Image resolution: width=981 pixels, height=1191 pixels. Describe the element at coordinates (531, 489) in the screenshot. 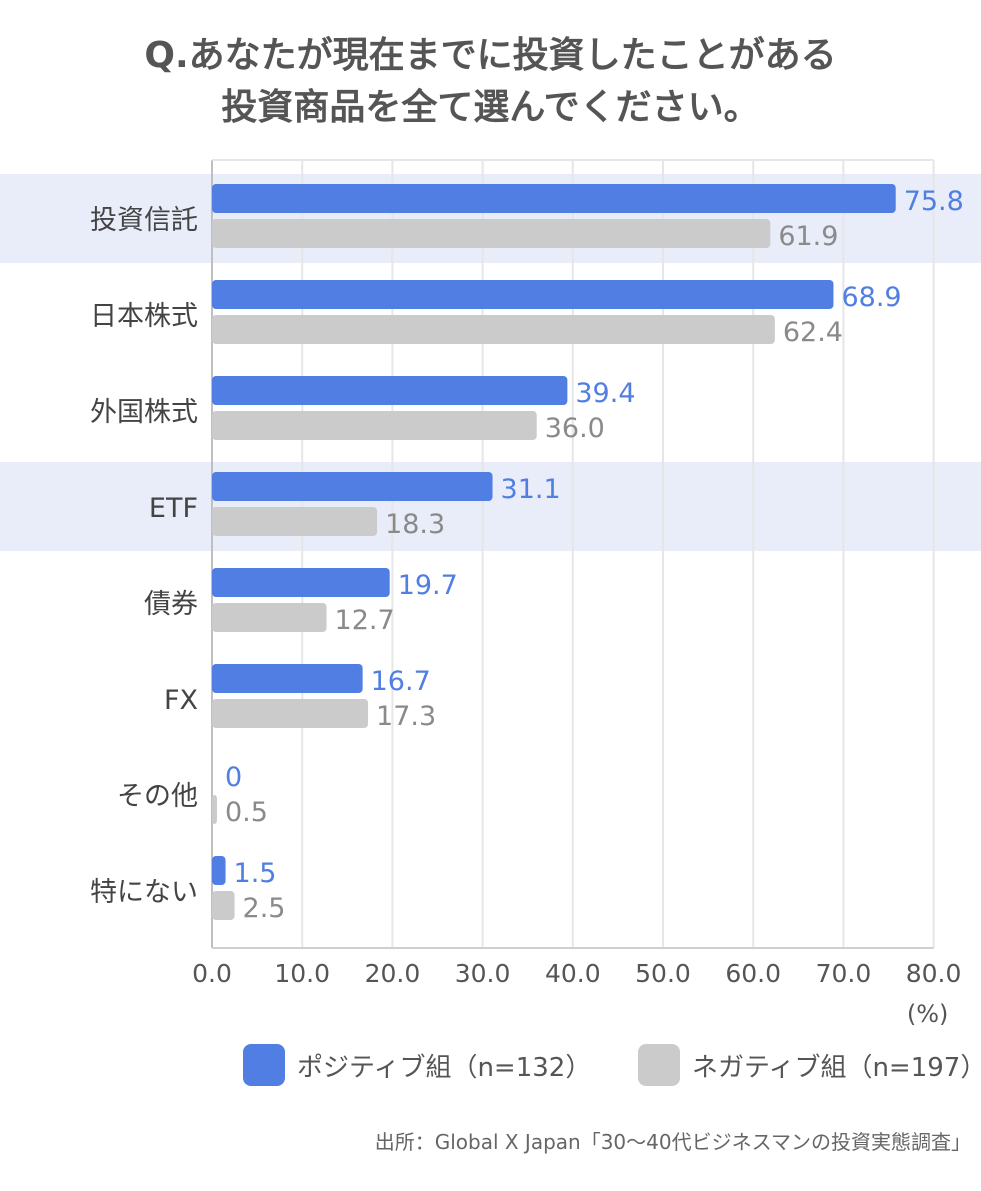

I see `data-label-positive: 31.1` at that location.